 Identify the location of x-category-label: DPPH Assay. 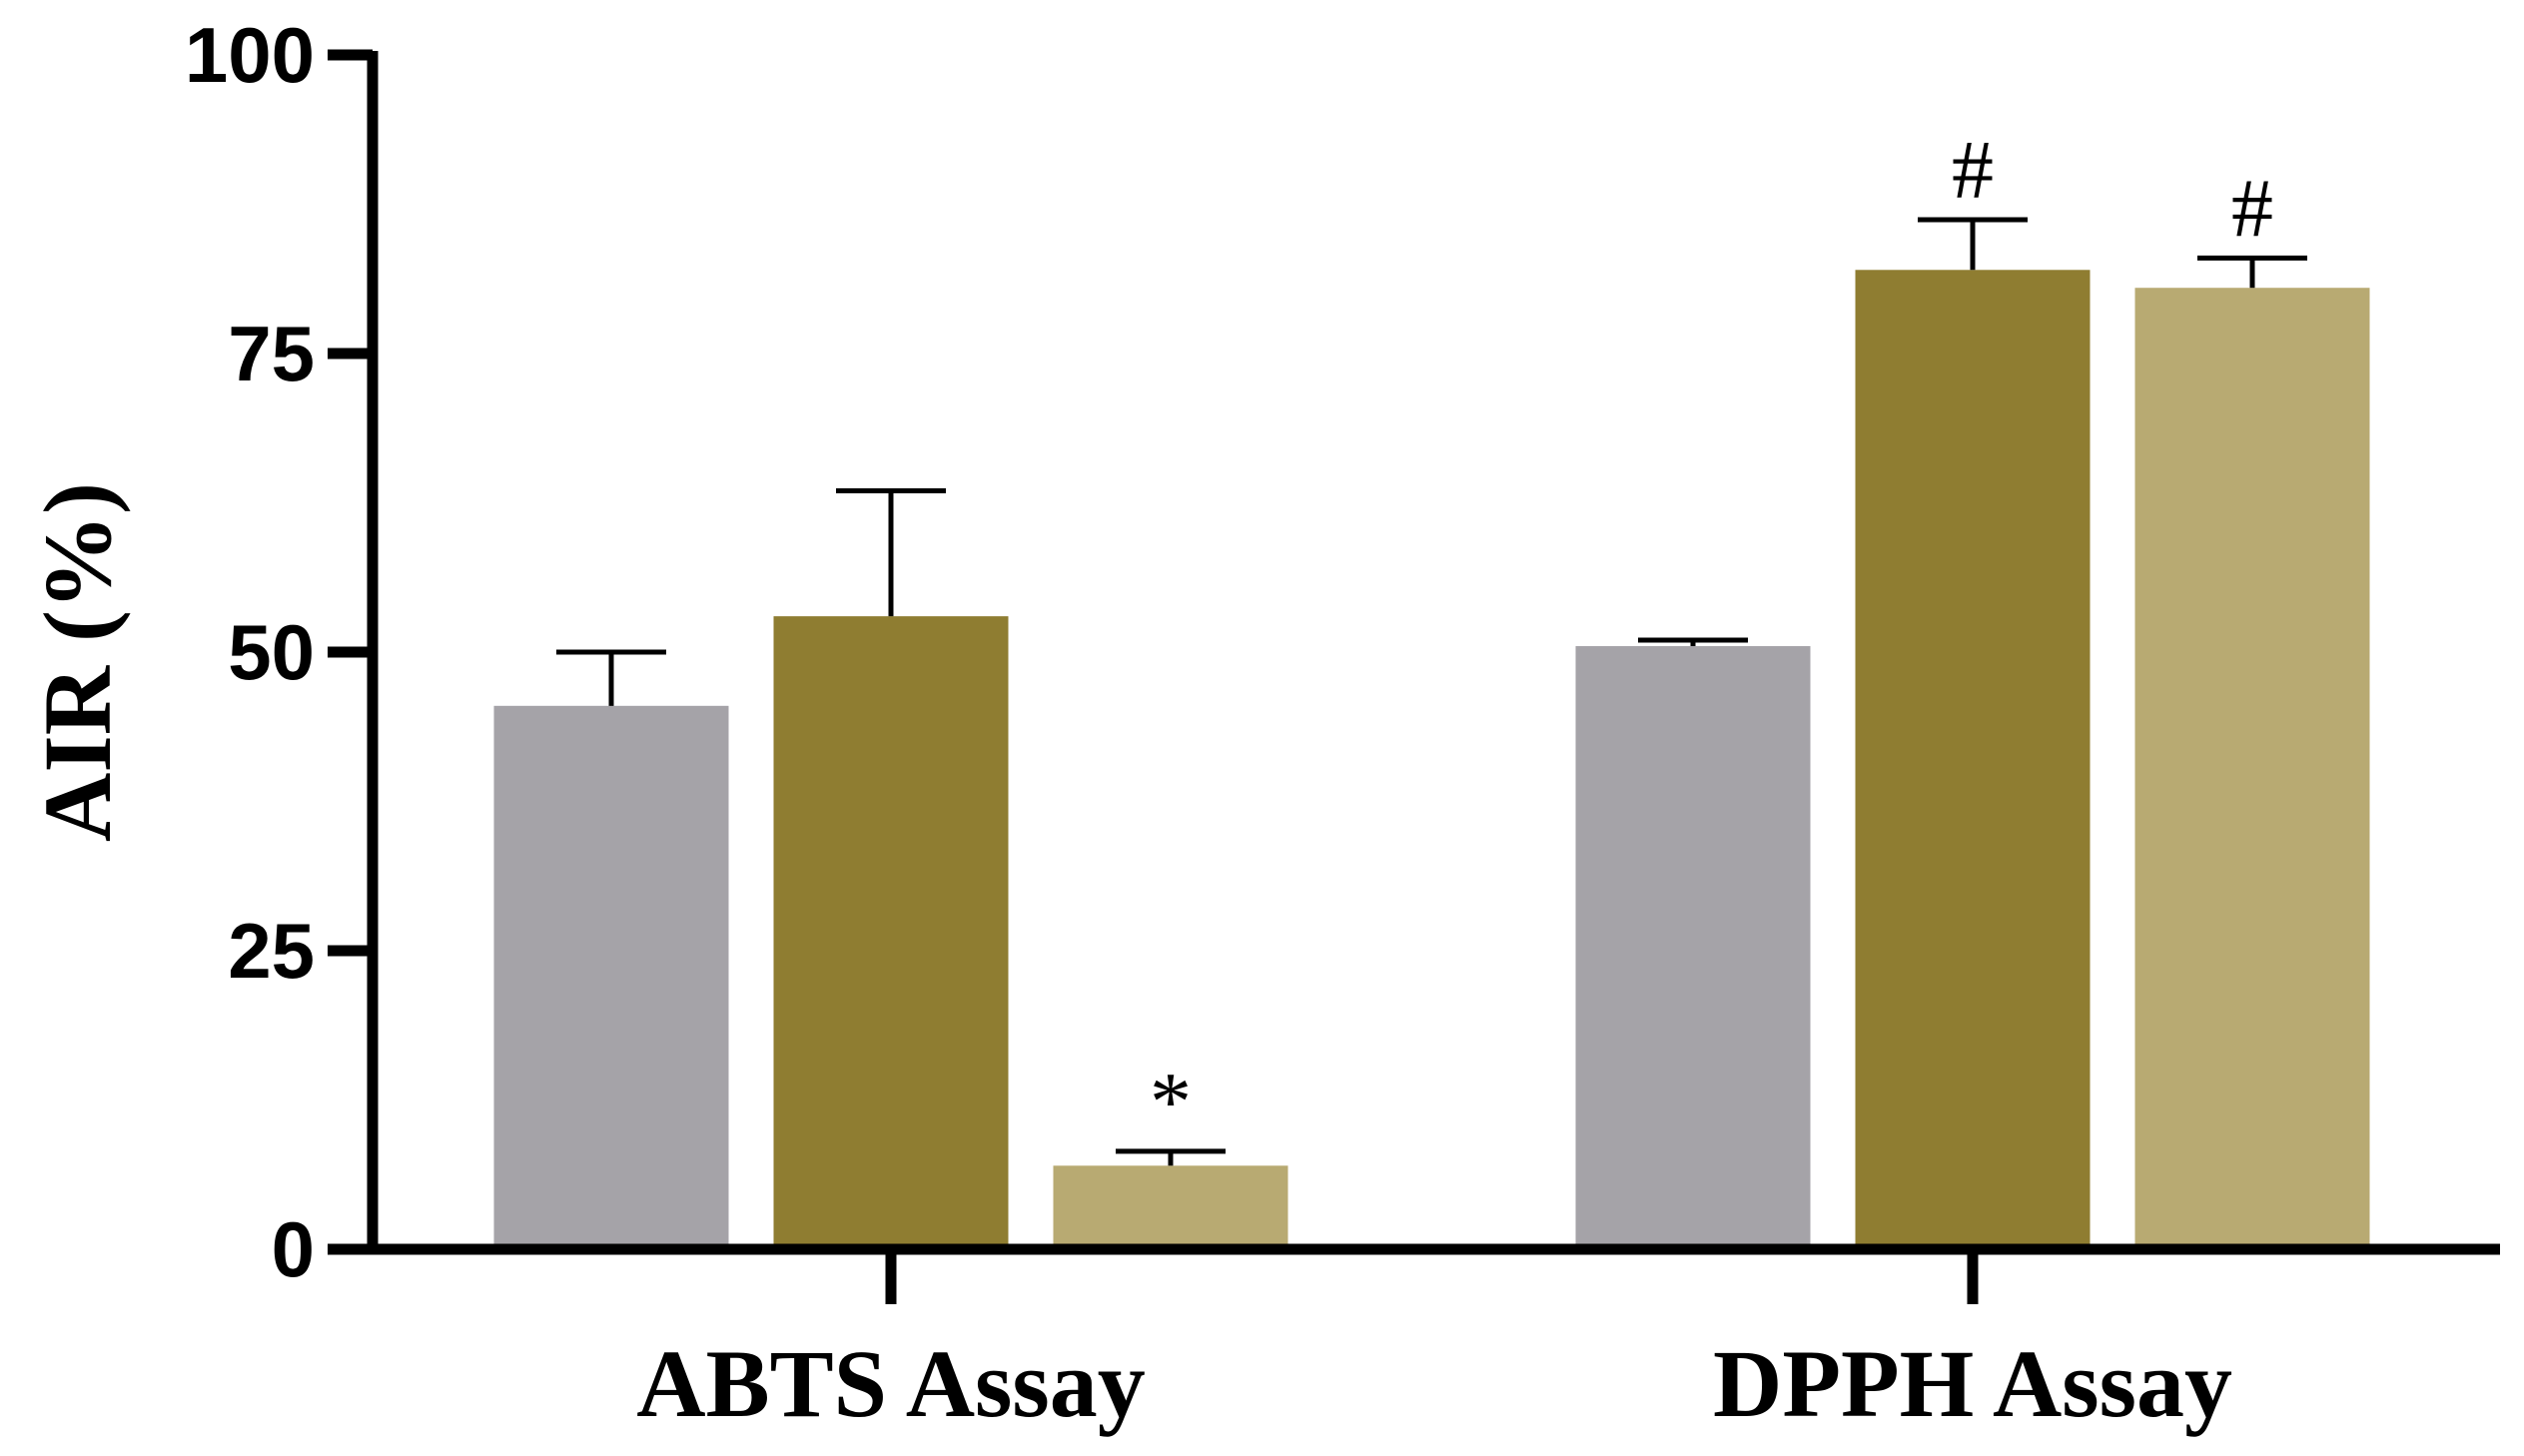
(1972, 1384).